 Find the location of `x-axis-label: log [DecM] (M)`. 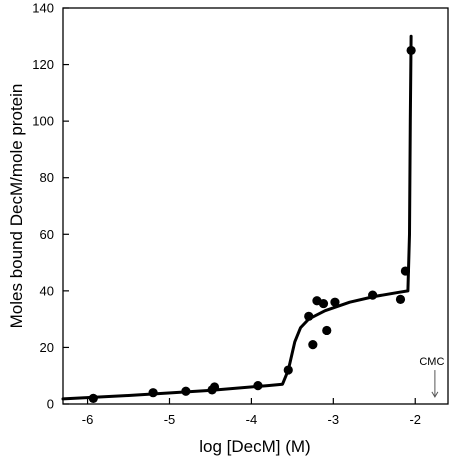

x-axis-label: log [DecM] (M) is located at coordinates (254, 446).